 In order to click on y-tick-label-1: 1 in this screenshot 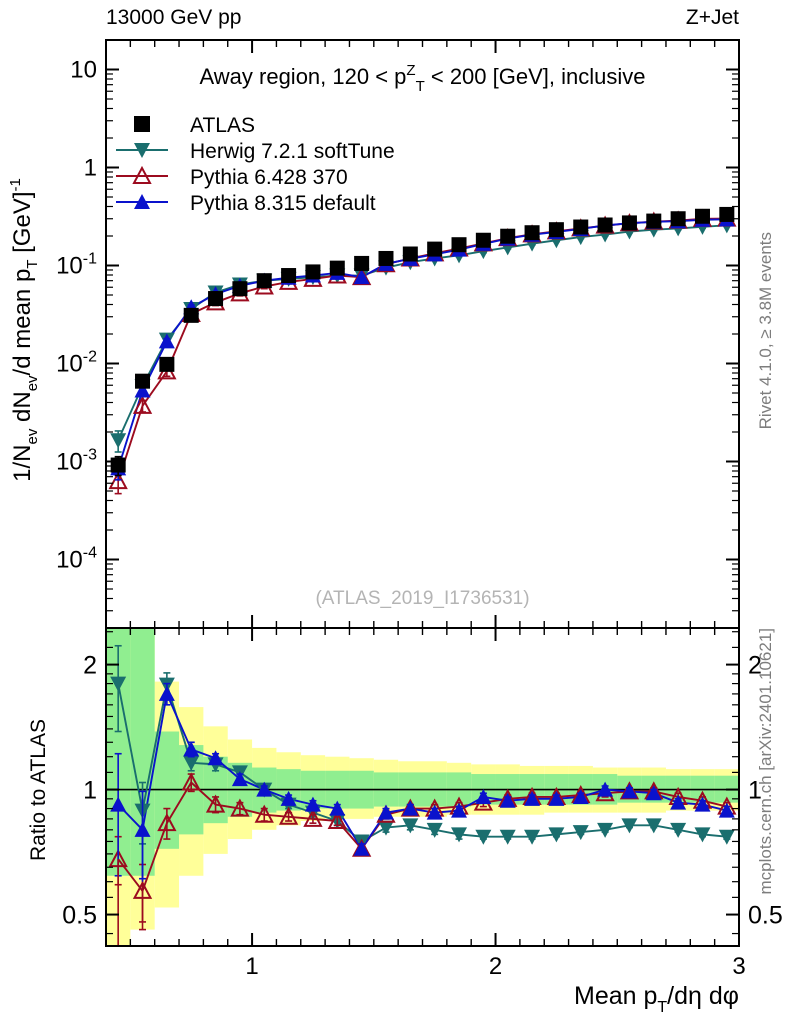, I will do `click(90, 168)`.